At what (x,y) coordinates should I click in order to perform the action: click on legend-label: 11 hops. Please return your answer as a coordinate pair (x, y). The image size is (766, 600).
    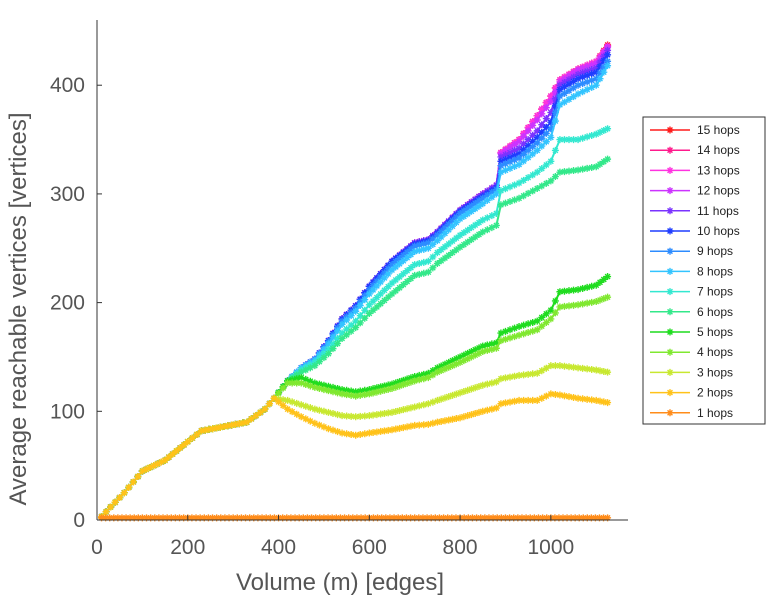
    Looking at the image, I should click on (718, 211).